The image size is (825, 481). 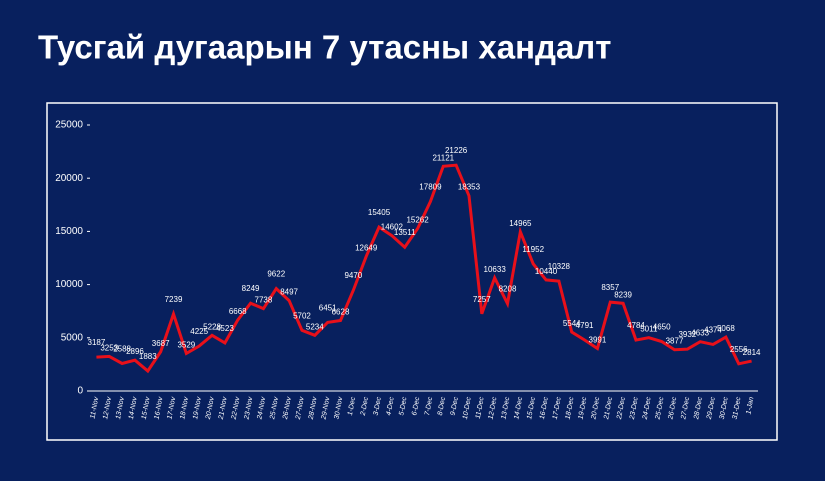 What do you see at coordinates (737, 408) in the screenshot?
I see `x-tick-label: 31-Dec` at bounding box center [737, 408].